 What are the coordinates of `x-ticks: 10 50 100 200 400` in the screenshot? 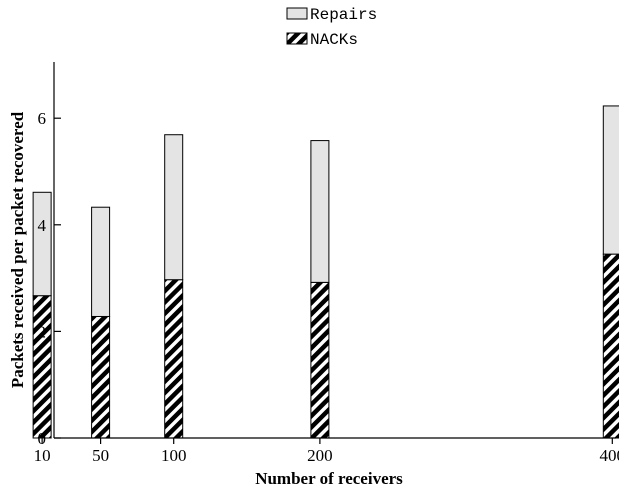 It's located at (326, 451).